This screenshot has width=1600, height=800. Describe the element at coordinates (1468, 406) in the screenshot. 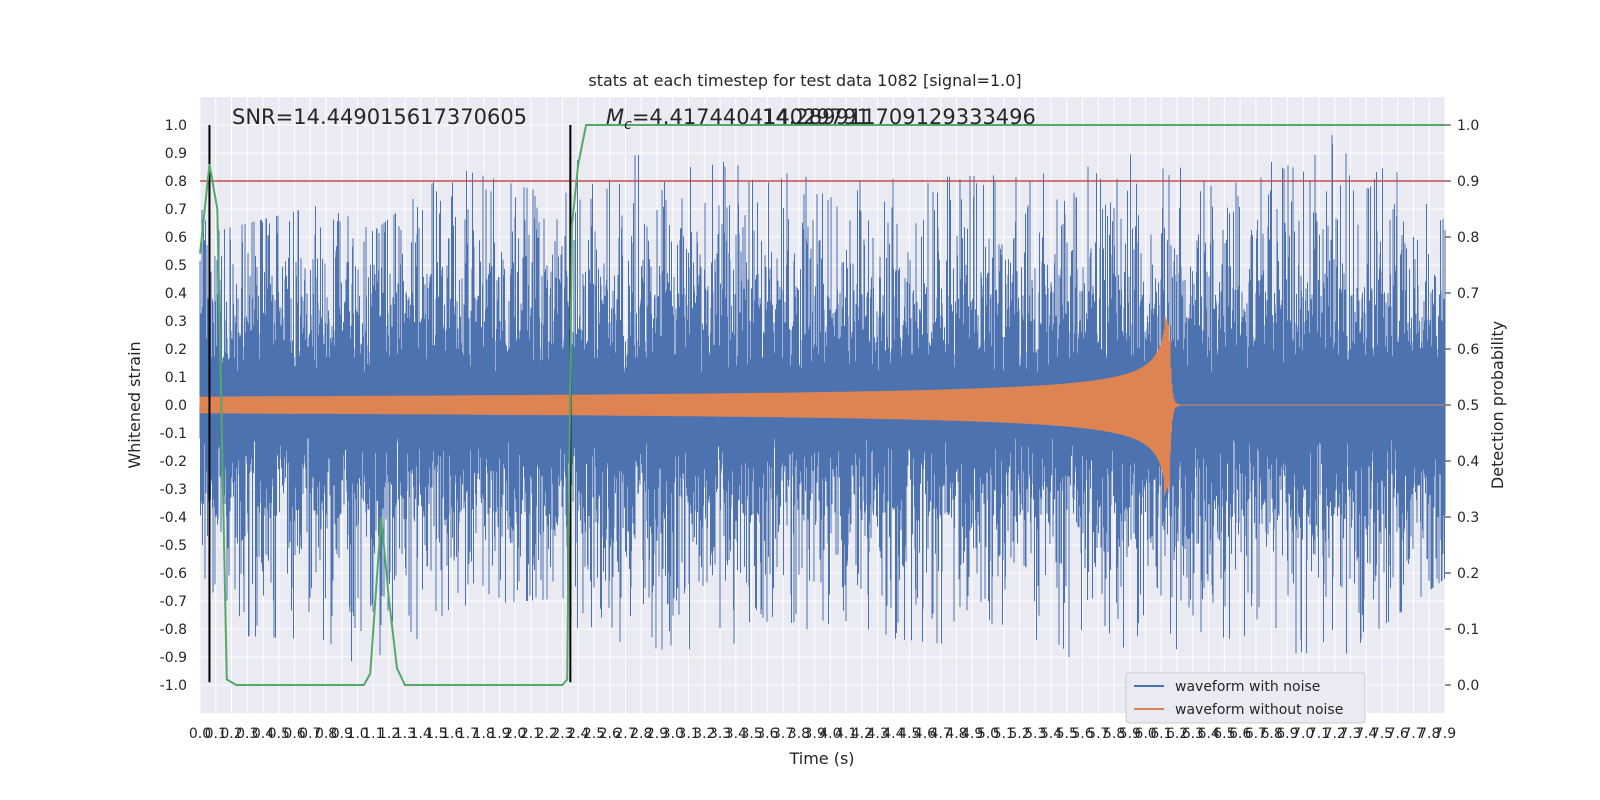

I see `y-right-tick-label-5: 0.5` at that location.